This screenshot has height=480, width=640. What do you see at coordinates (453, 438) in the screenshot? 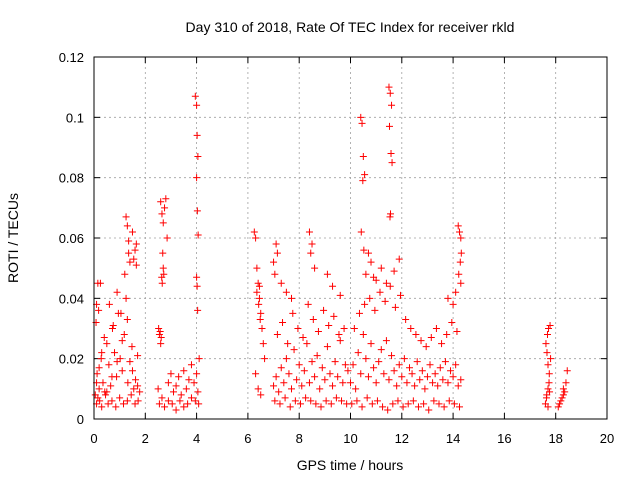
I see `x-tick-label: 14` at bounding box center [453, 438].